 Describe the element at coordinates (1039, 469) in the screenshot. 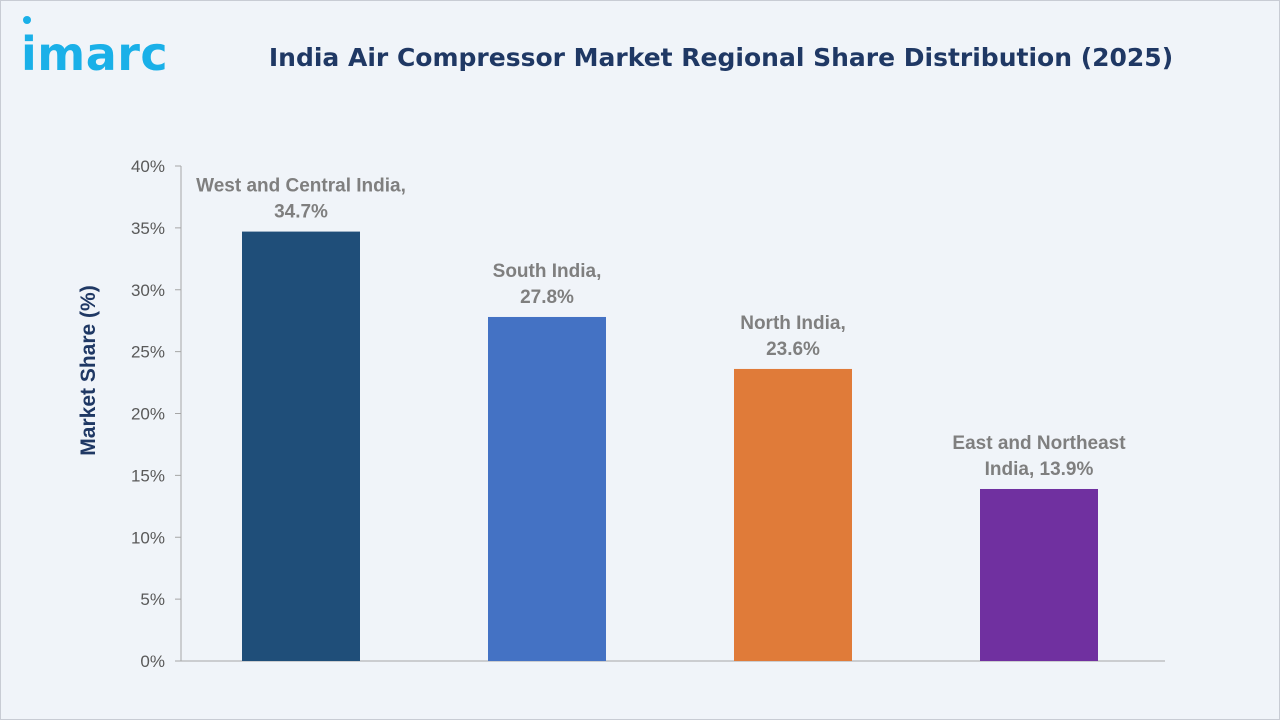

I see `bar-data-label: India, 13.9%` at that location.